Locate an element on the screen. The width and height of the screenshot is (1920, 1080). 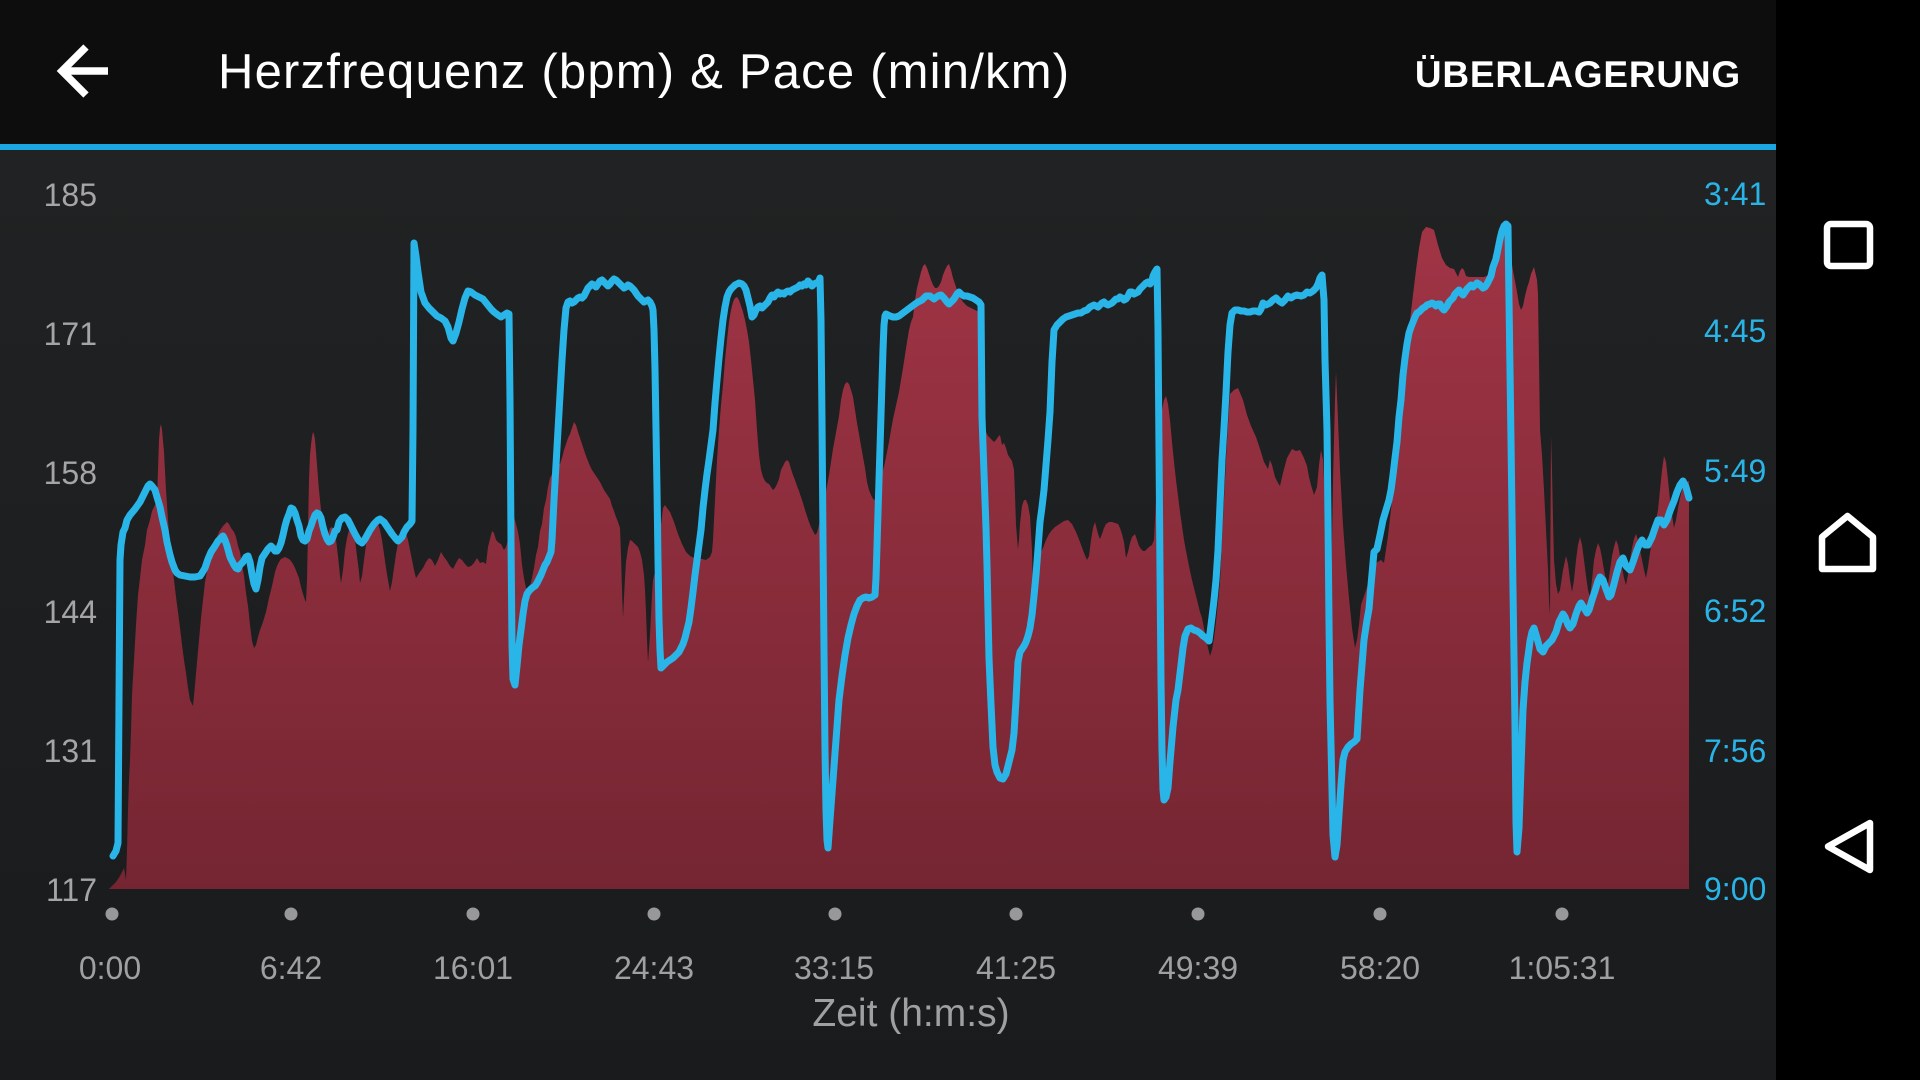
svg-text: 0:00 is located at coordinates (110, 968).